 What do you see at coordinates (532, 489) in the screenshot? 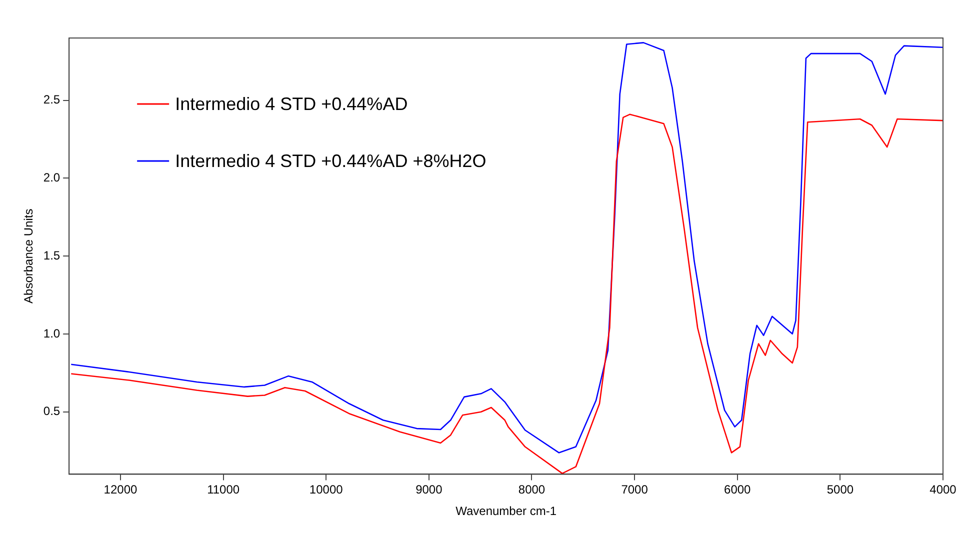
I see `x-tick-label: 8000` at bounding box center [532, 489].